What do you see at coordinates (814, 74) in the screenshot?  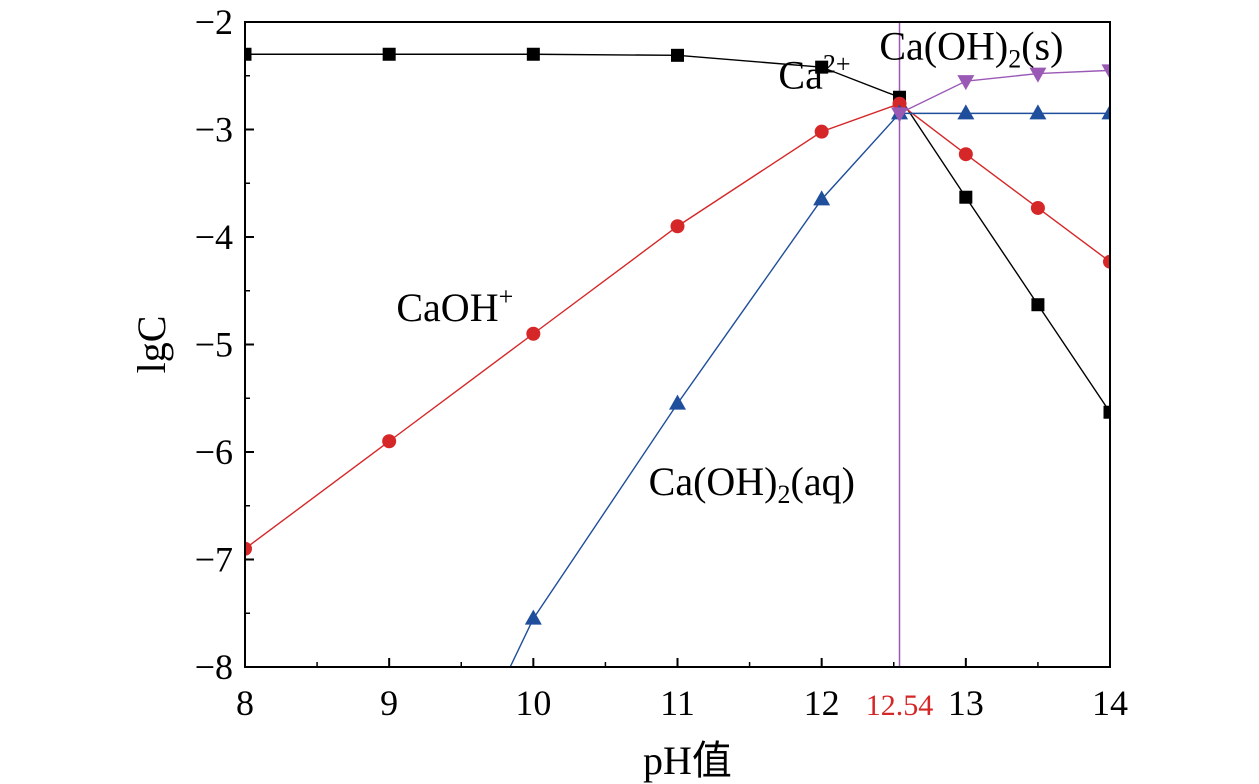 I see `series-annotation-0: Ca2+` at bounding box center [814, 74].